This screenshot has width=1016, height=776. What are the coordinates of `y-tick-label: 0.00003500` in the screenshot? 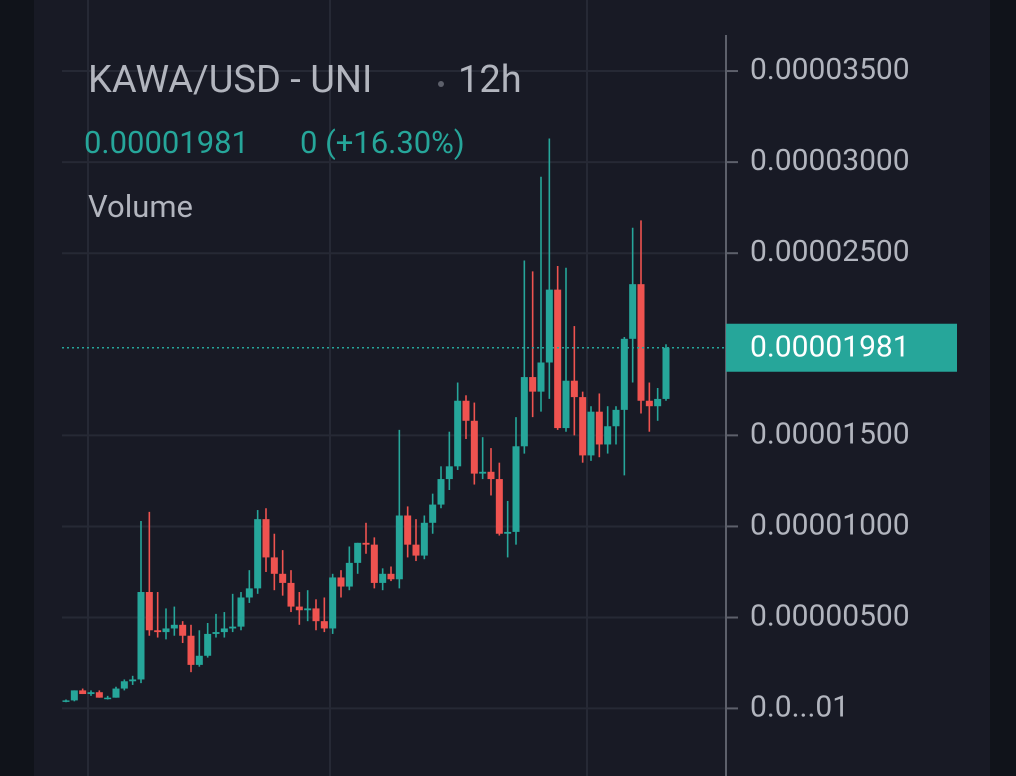 It's located at (830, 69).